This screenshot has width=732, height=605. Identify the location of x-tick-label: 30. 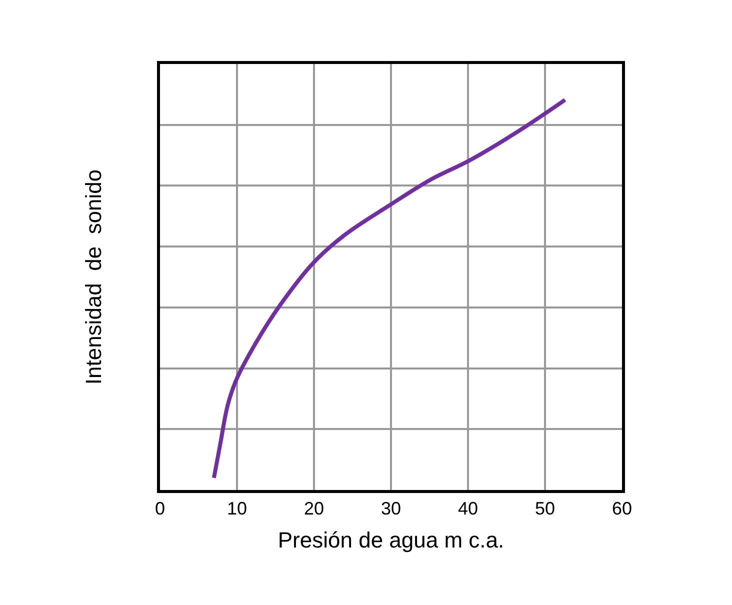
(391, 508).